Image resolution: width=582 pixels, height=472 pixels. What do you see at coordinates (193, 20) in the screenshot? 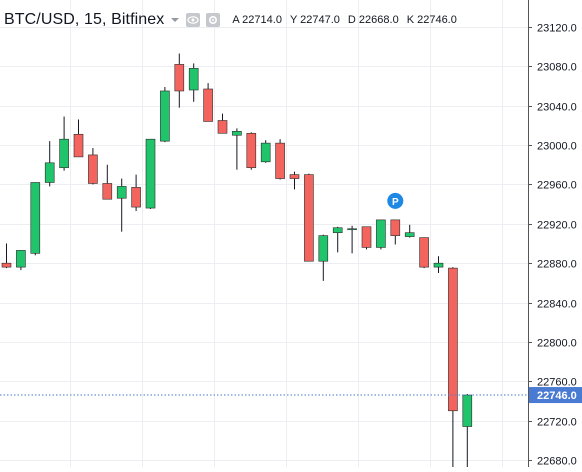
I see `eye-icon` at bounding box center [193, 20].